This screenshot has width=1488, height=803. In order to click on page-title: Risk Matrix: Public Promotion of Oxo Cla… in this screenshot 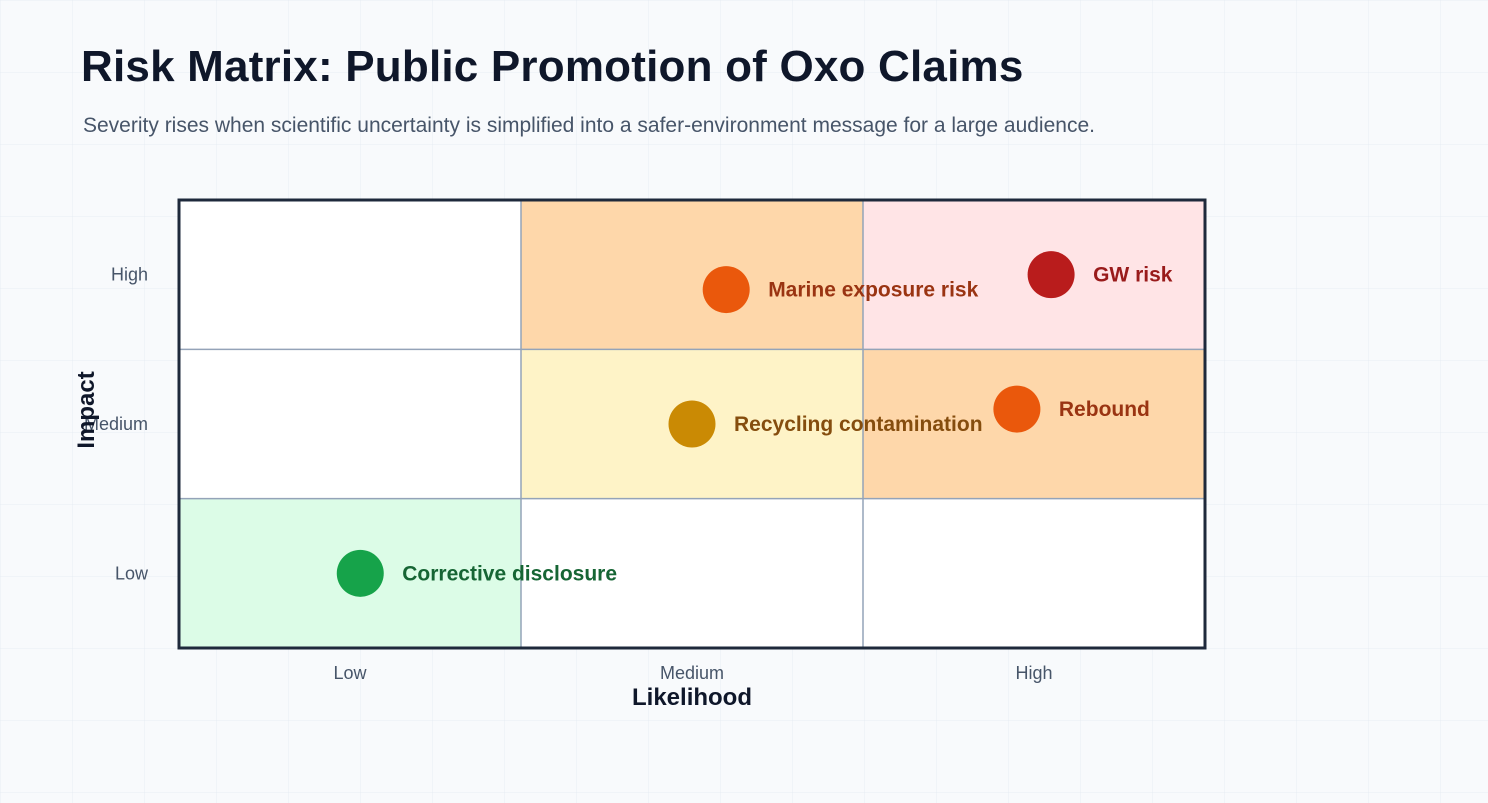, I will do `click(552, 66)`.